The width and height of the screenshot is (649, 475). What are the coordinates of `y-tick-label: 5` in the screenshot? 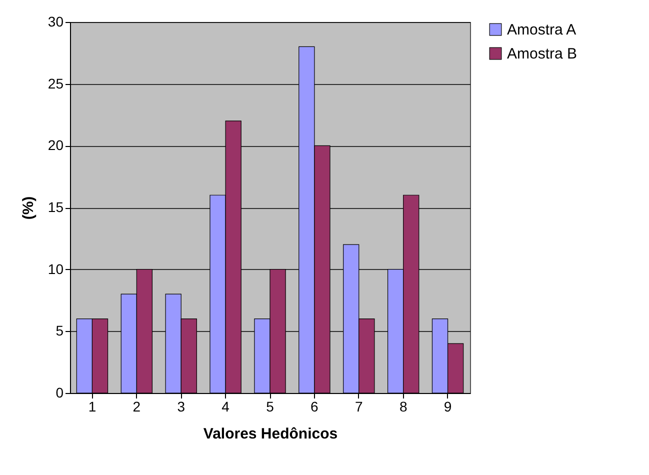 It's located at (60, 330).